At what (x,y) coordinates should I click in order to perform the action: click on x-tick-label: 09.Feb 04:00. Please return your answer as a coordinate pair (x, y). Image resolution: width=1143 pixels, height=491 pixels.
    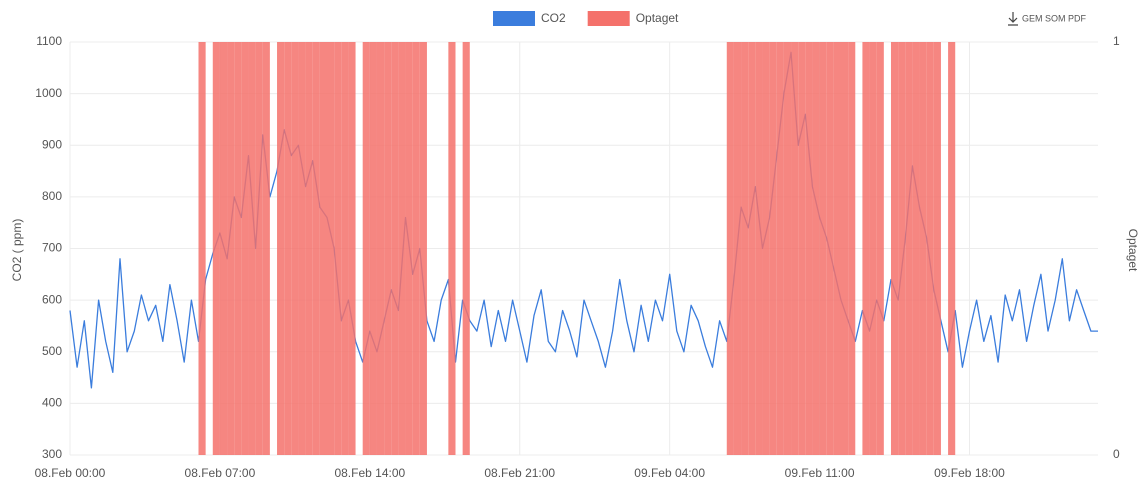
    Looking at the image, I should click on (669, 473).